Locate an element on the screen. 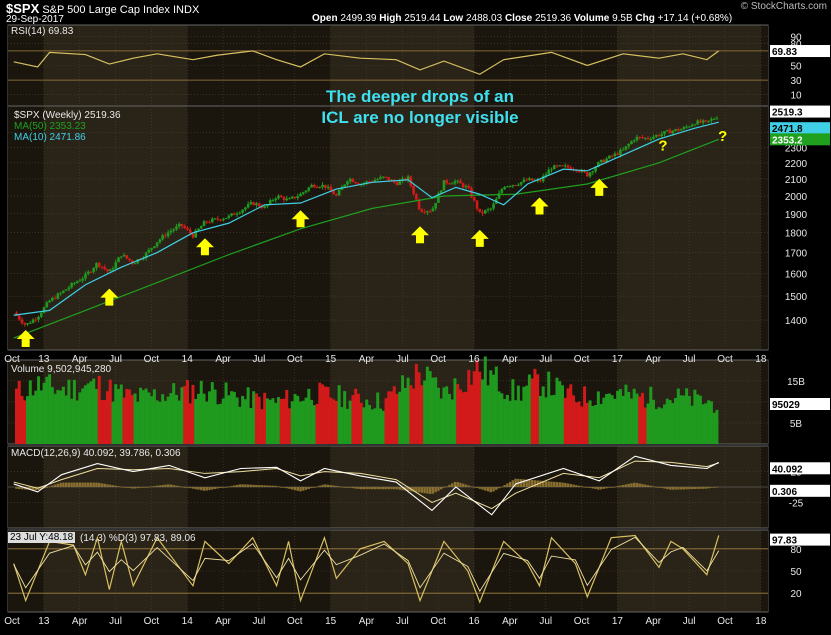  panel-shade-price is located at coordinates (26, 228).